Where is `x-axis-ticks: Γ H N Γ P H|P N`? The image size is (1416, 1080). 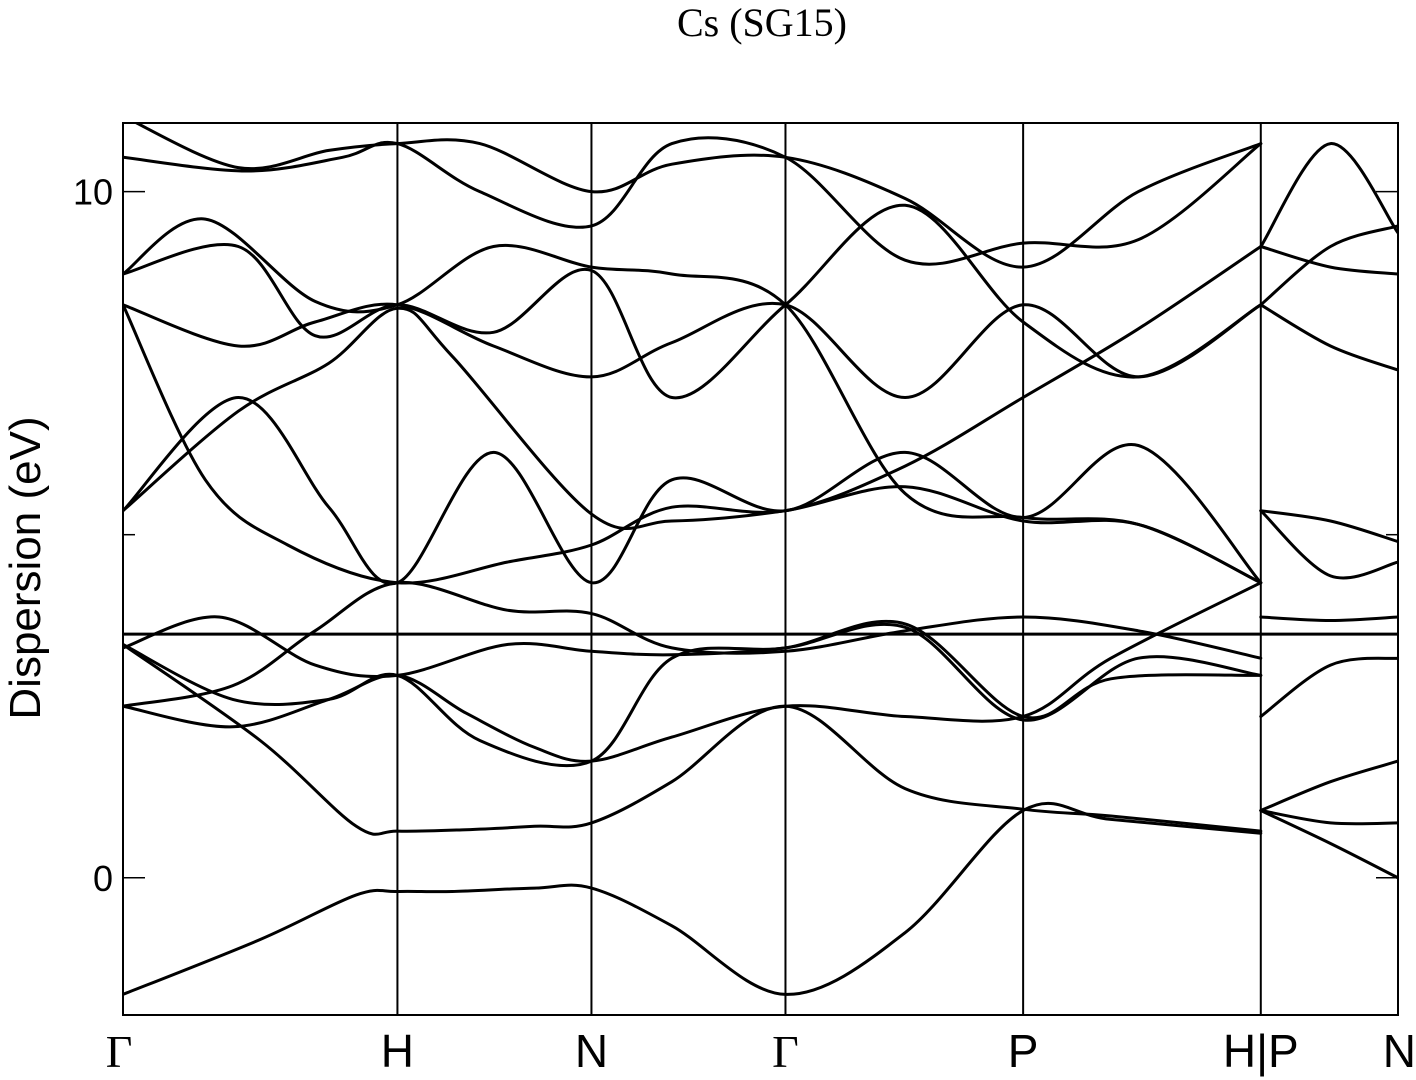
x-axis-ticks: Γ H N Γ P H|P N is located at coordinates (761, 1051).